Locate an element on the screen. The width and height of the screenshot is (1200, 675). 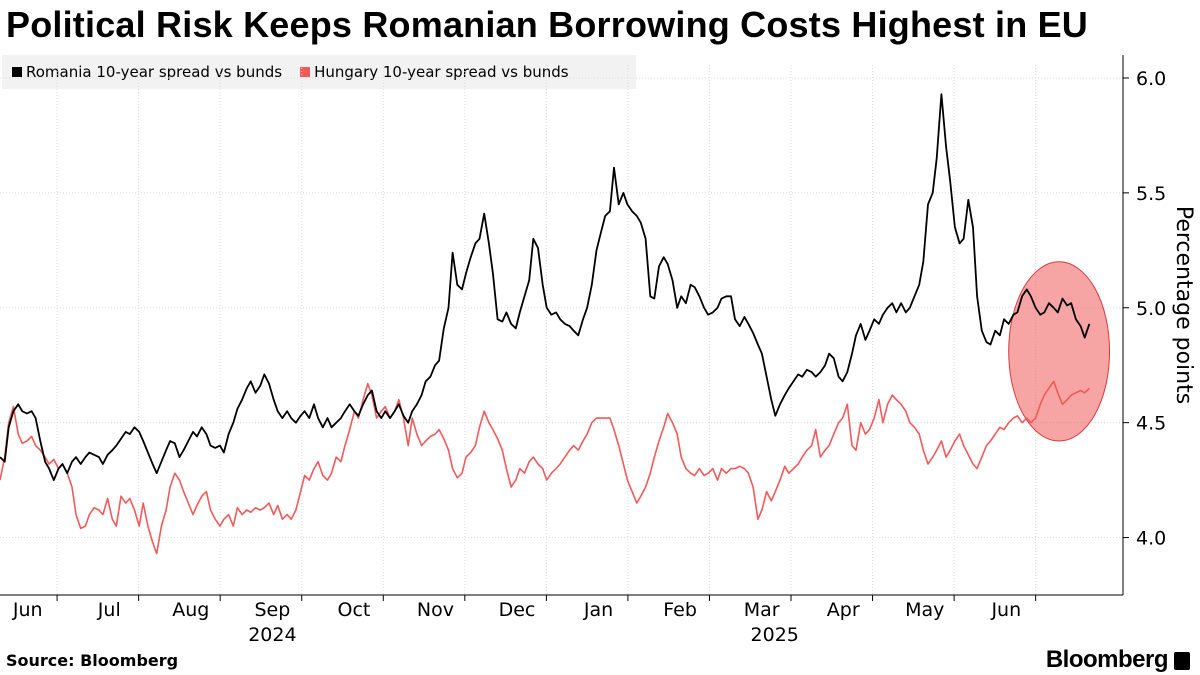
bloomberg-logo: Bloomberg is located at coordinates (1118, 660).